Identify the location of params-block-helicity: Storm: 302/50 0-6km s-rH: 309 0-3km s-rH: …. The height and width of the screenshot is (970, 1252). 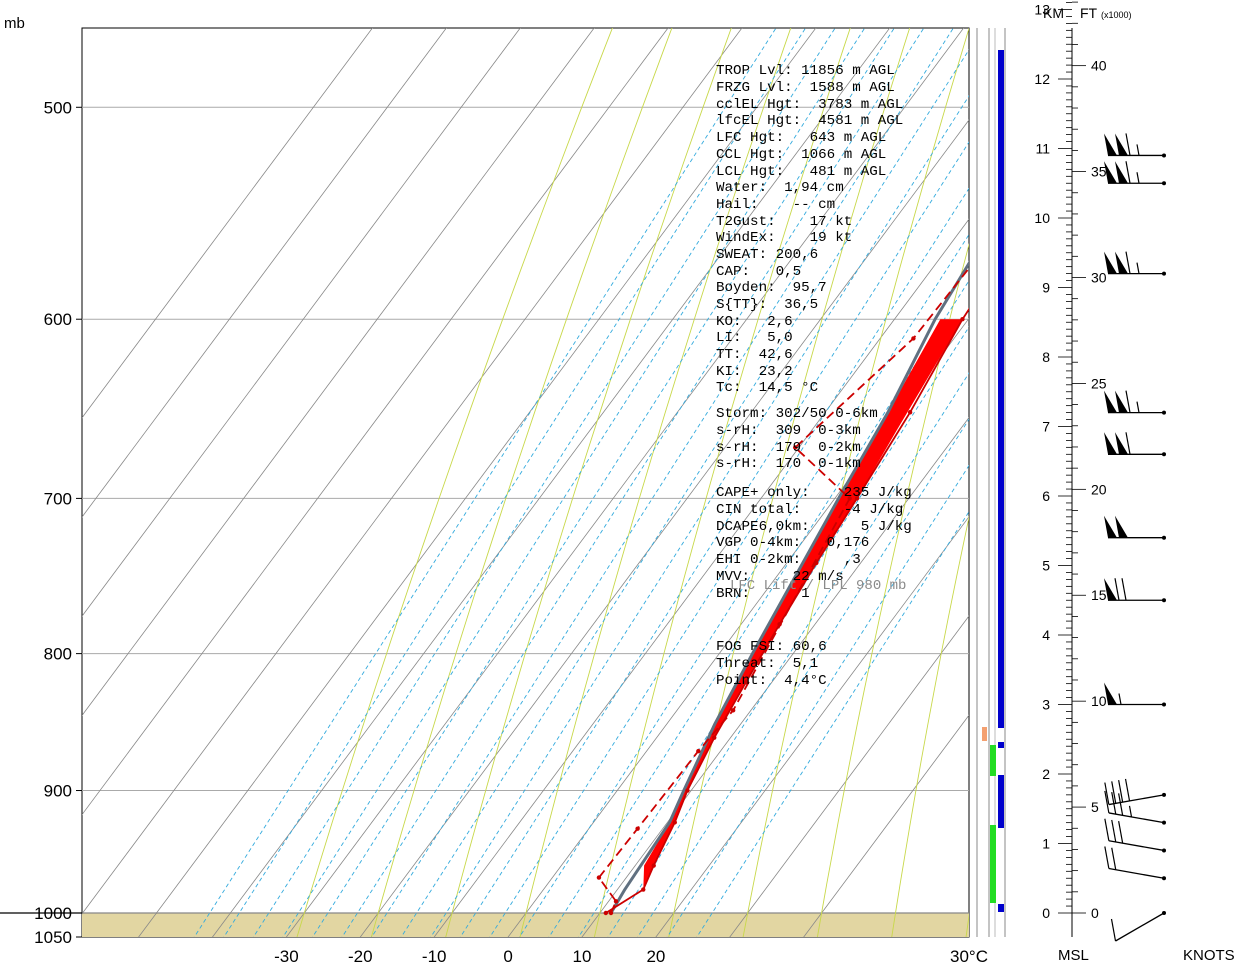
(797, 423).